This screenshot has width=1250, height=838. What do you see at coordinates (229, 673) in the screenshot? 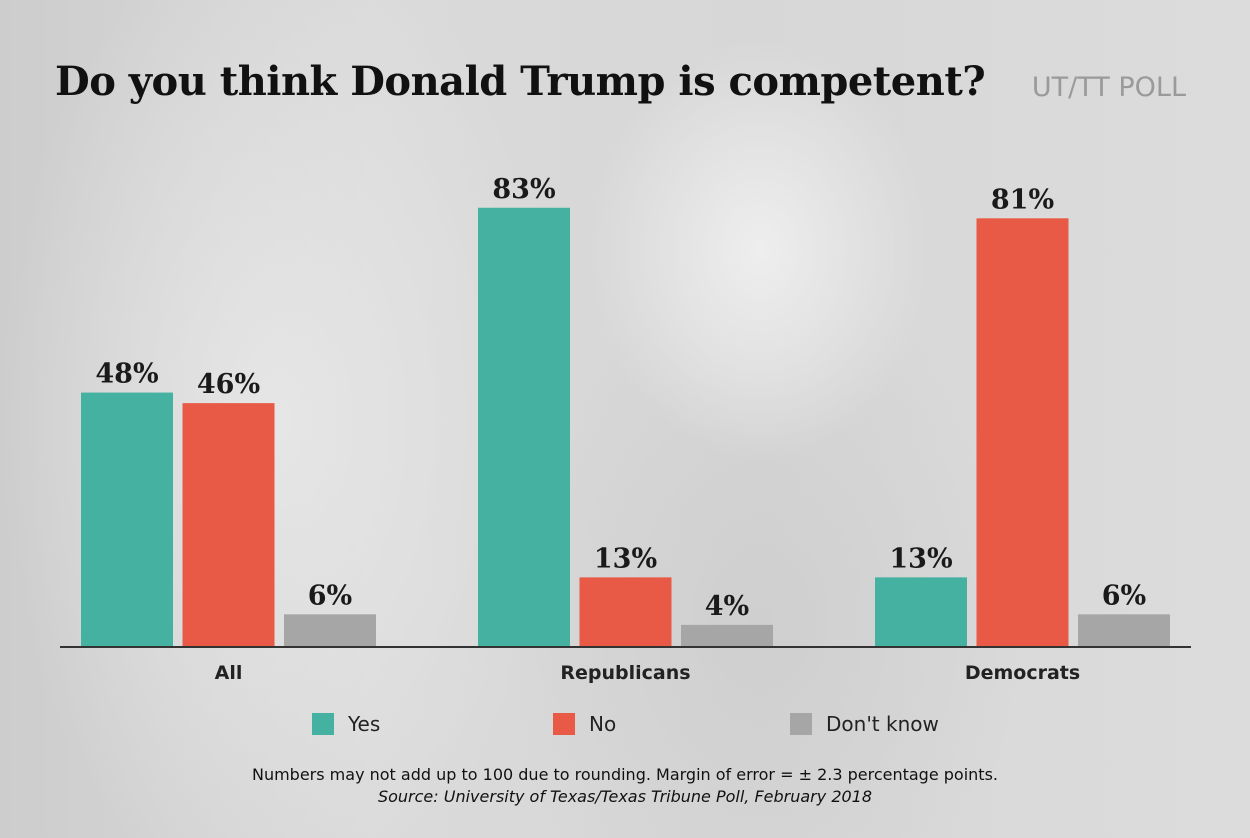
I see `category-label-all: All` at bounding box center [229, 673].